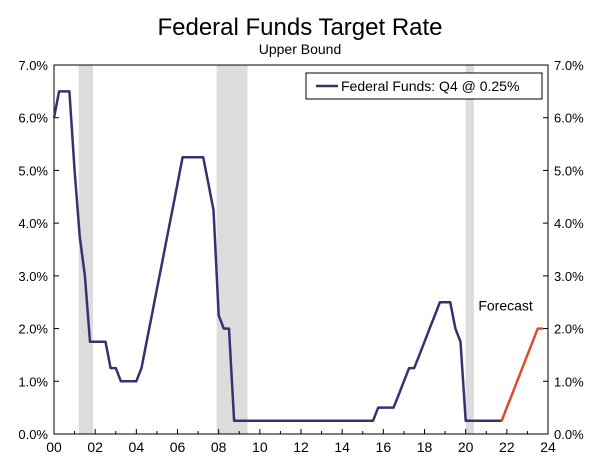  I want to click on x-tick-label: 14, so click(342, 447).